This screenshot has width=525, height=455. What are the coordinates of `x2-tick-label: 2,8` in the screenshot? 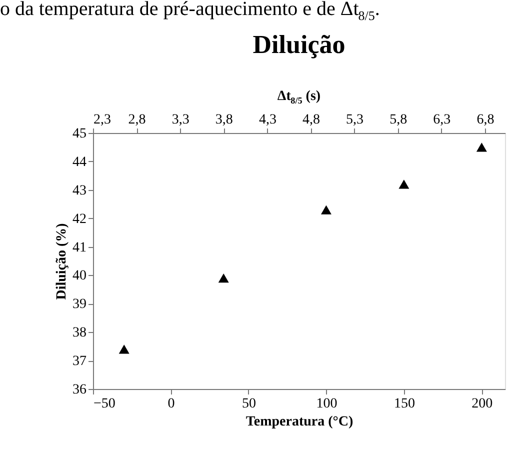 It's located at (137, 120).